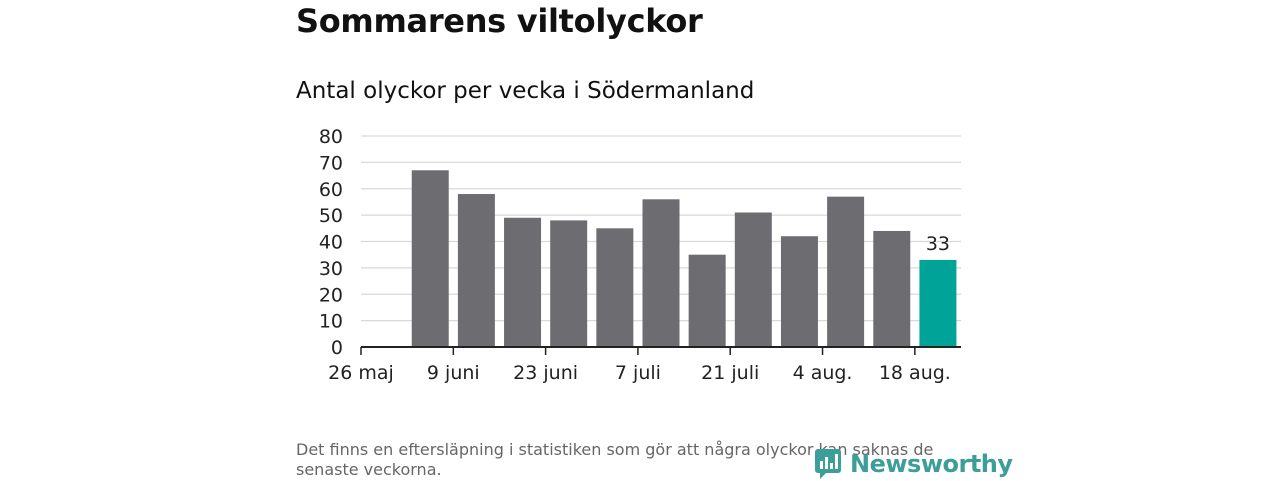  Describe the element at coordinates (331, 295) in the screenshot. I see `y-tick-label: 20` at that location.